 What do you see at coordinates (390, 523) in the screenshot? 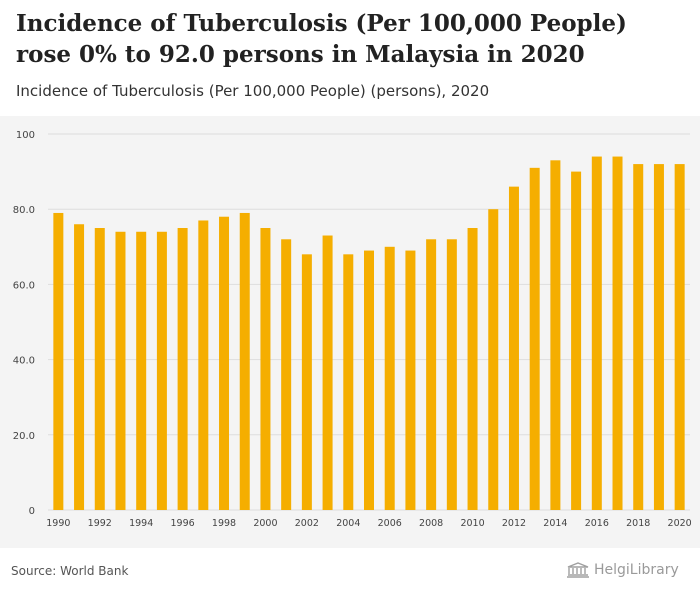
I see `x-tick-label: 2006` at bounding box center [390, 523].